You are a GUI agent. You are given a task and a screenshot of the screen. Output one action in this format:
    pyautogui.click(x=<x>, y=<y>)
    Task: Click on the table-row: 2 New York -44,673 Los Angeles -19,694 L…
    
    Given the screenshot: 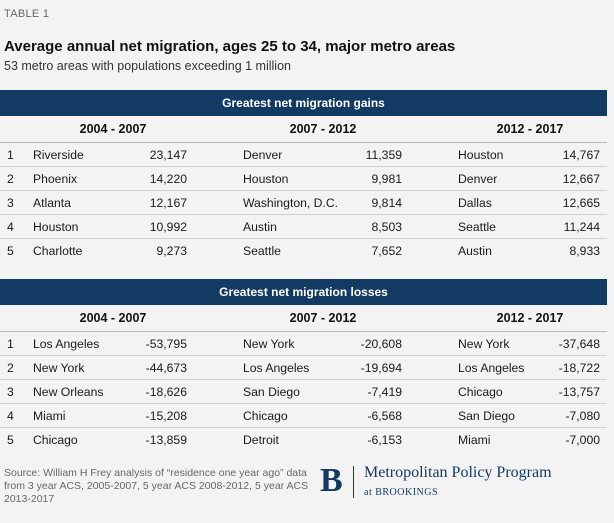 What is the action you would take?
    pyautogui.click(x=303, y=368)
    